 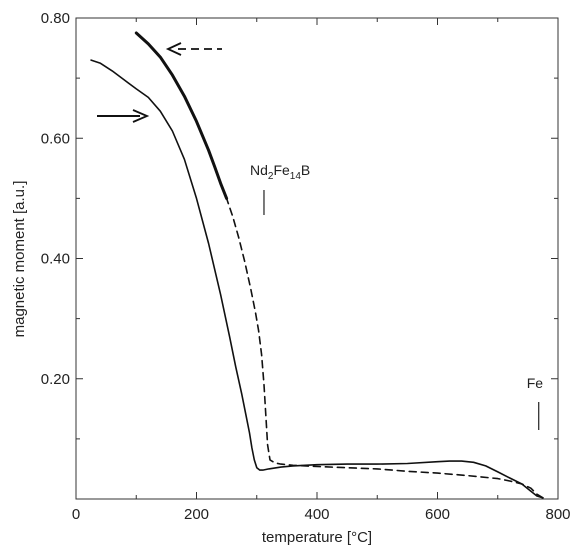 I want to click on y-tick-label: 0.80, so click(x=55, y=18).